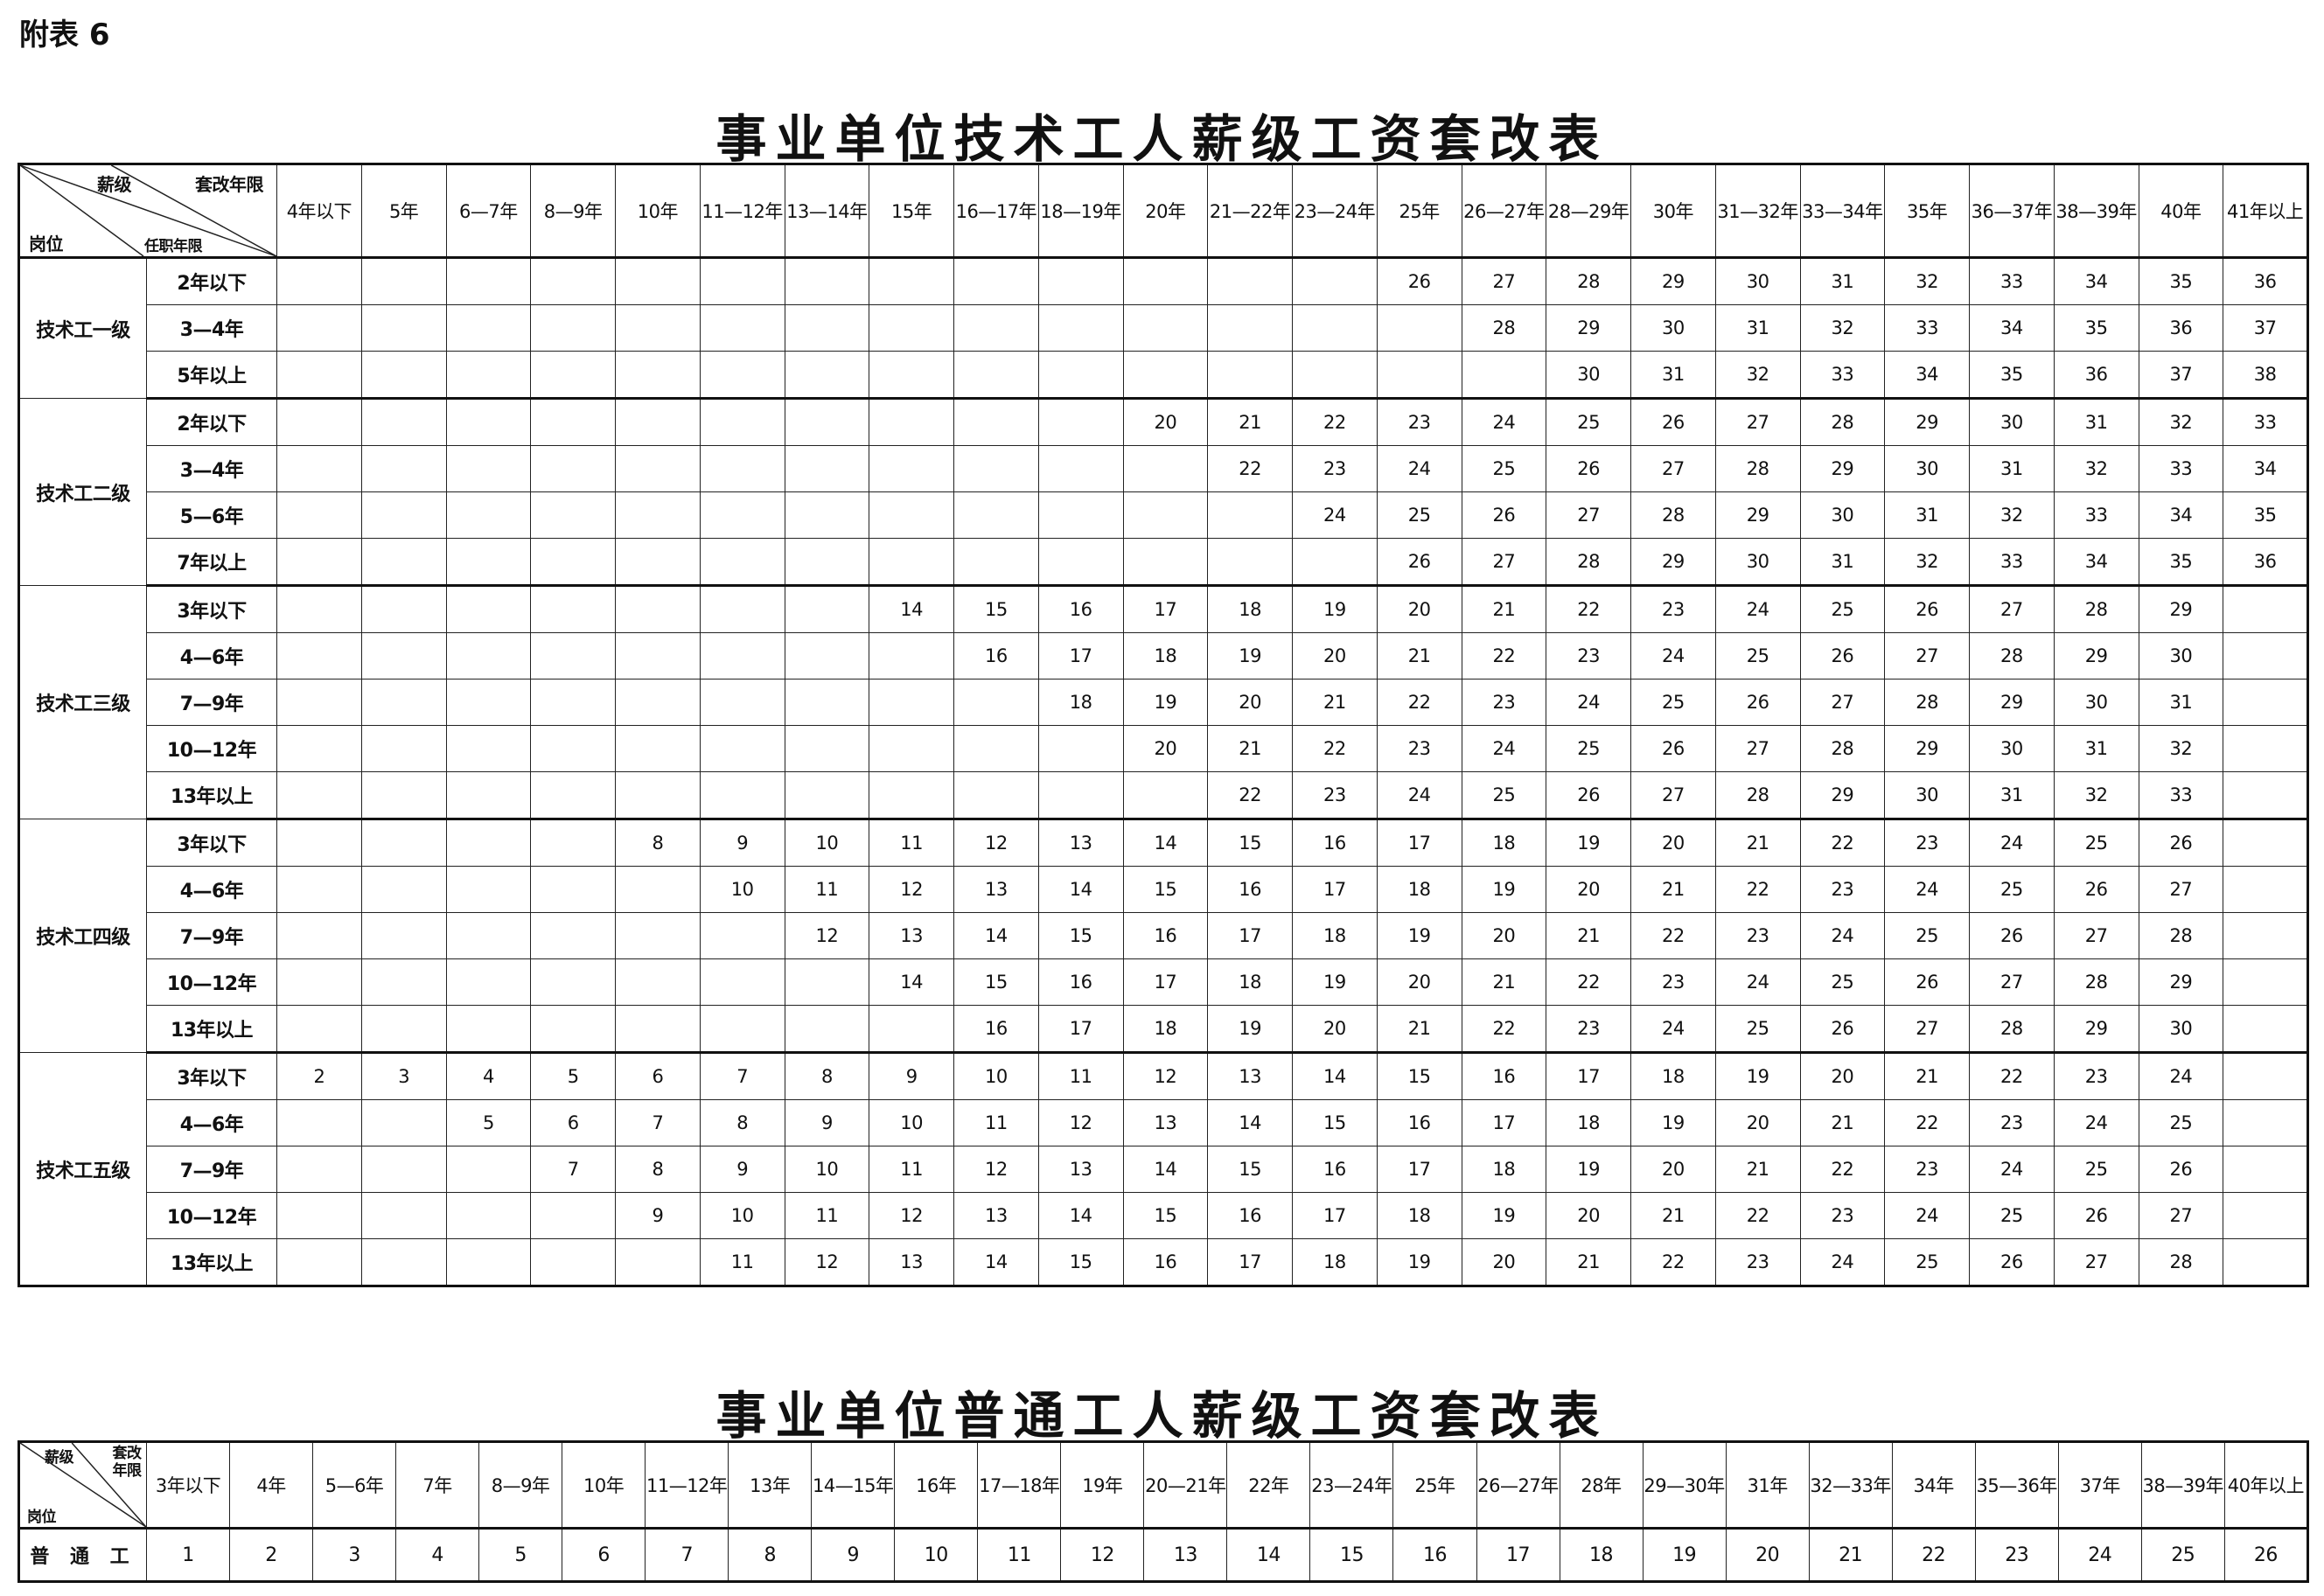 The width and height of the screenshot is (2324, 1596). I want to click on position-cell: 技术工三级, so click(82, 702).